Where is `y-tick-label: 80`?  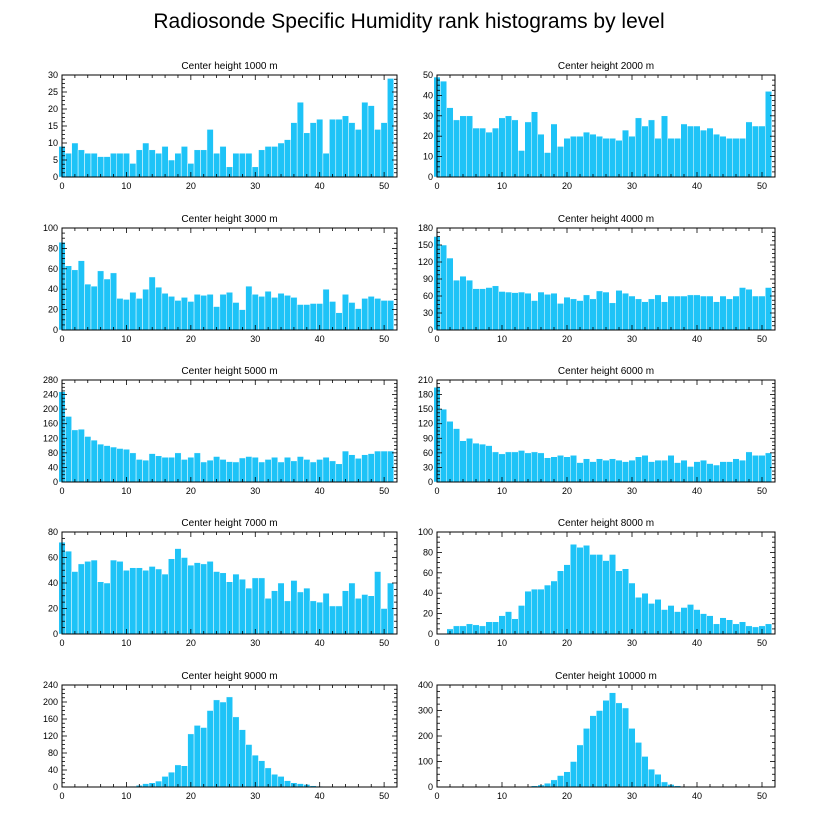
y-tick-label: 80 is located at coordinates (428, 552).